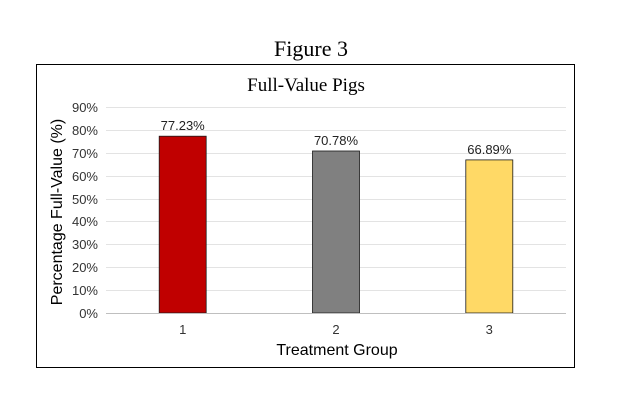 The image size is (622, 406). What do you see at coordinates (85, 244) in the screenshot?
I see `y-tick-label: 30%` at bounding box center [85, 244].